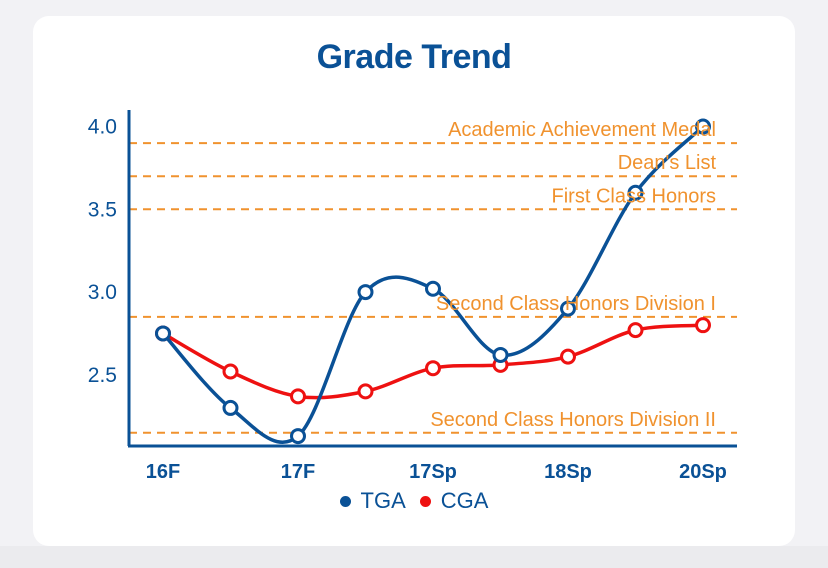 This screenshot has height=568, width=828. What do you see at coordinates (414, 501) in the screenshot?
I see `chart-legend: TGA CGA` at bounding box center [414, 501].